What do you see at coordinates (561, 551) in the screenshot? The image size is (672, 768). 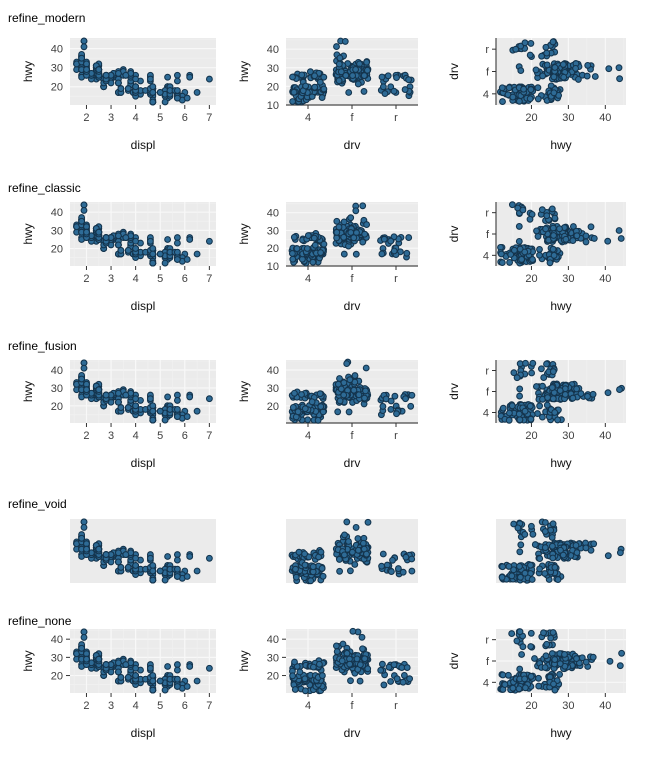 I see `panel-svg` at bounding box center [561, 551].